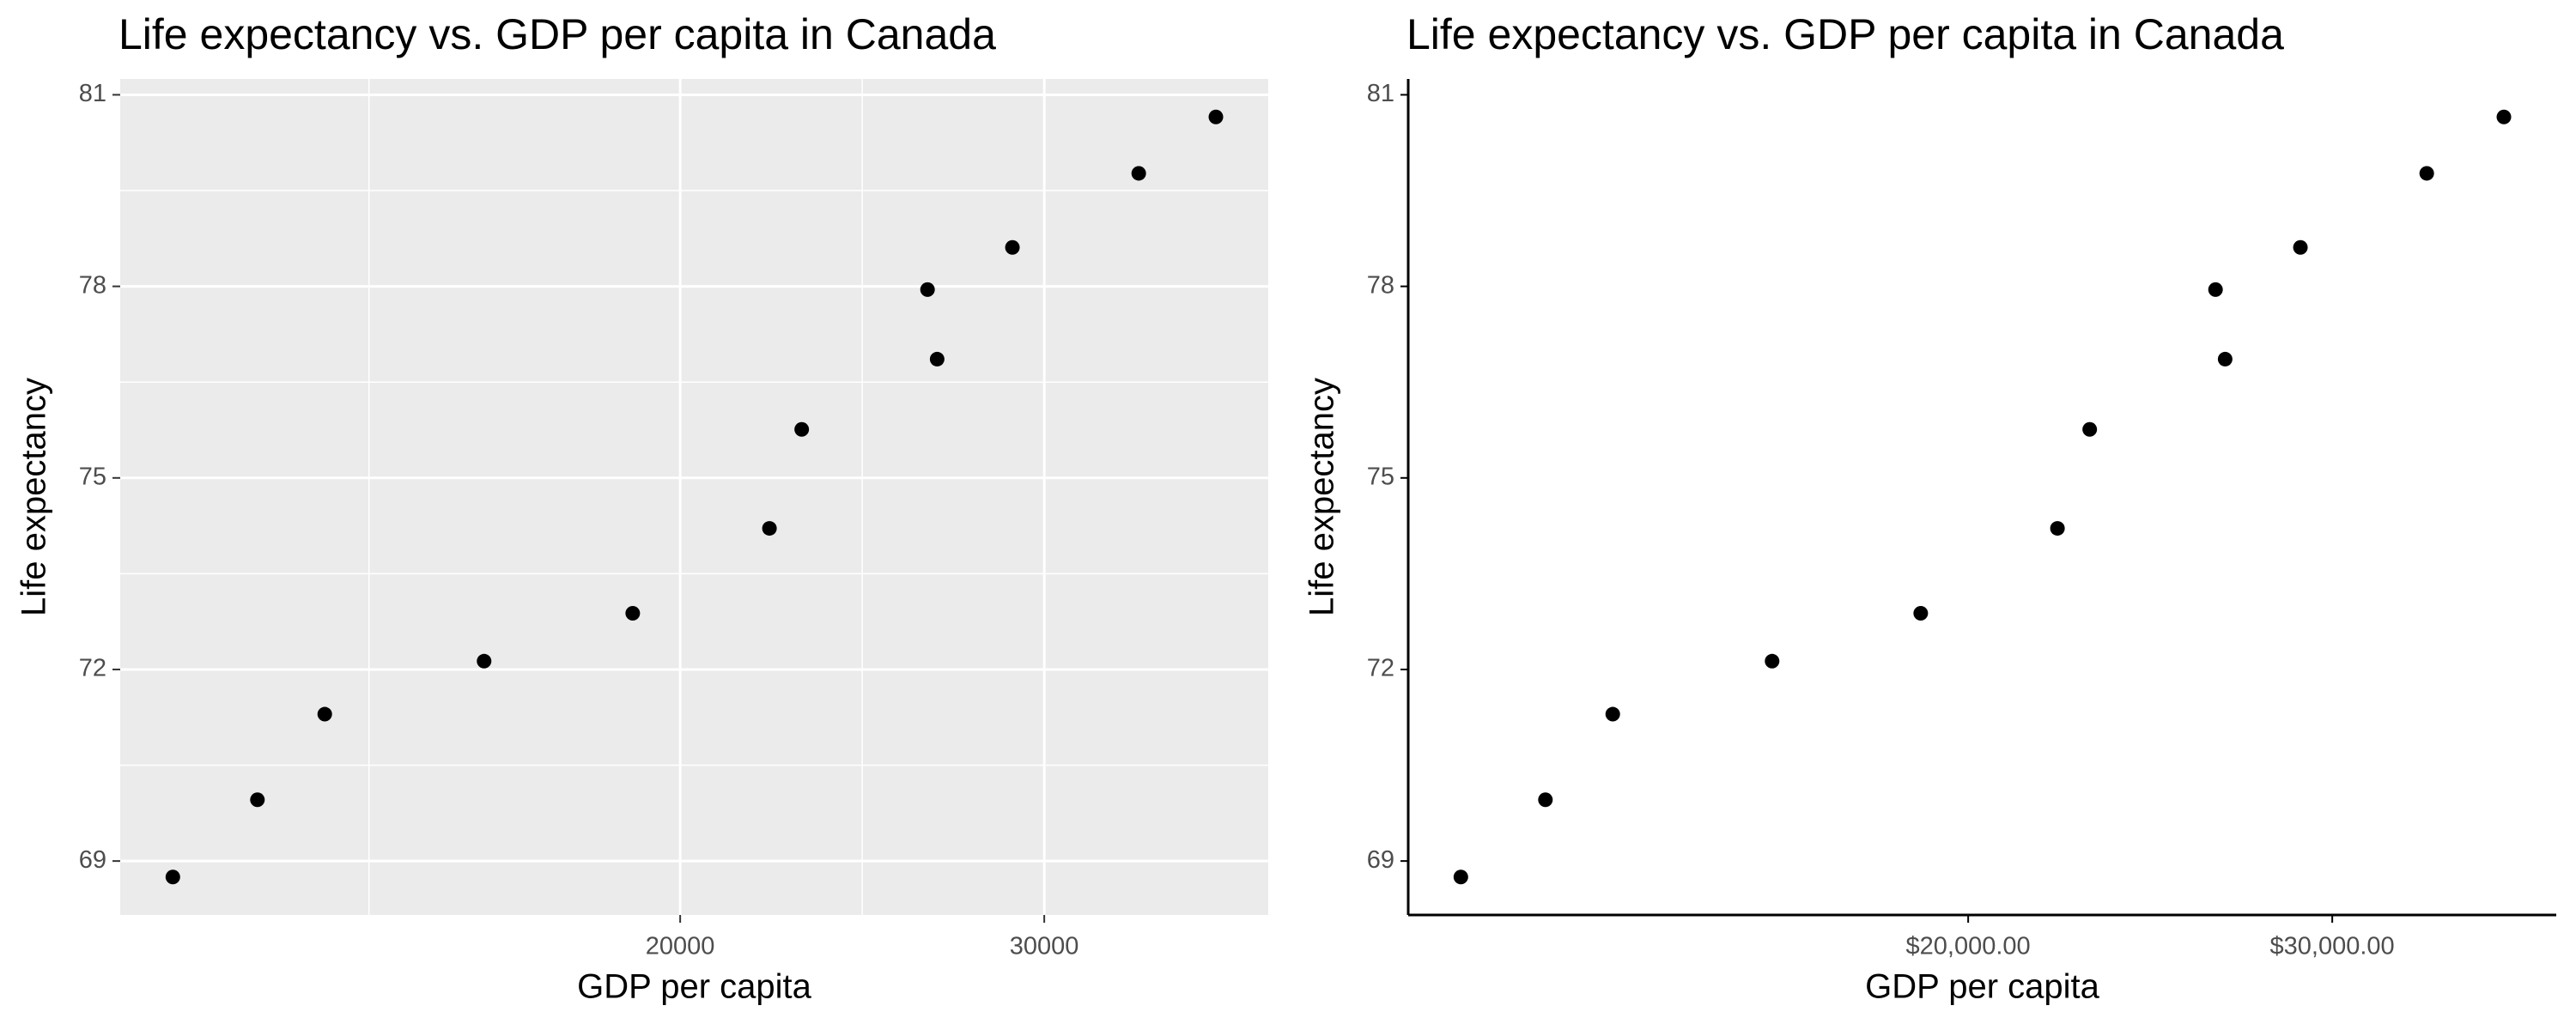  What do you see at coordinates (2332, 946) in the screenshot?
I see `x-tick-label: $30,000.00` at bounding box center [2332, 946].